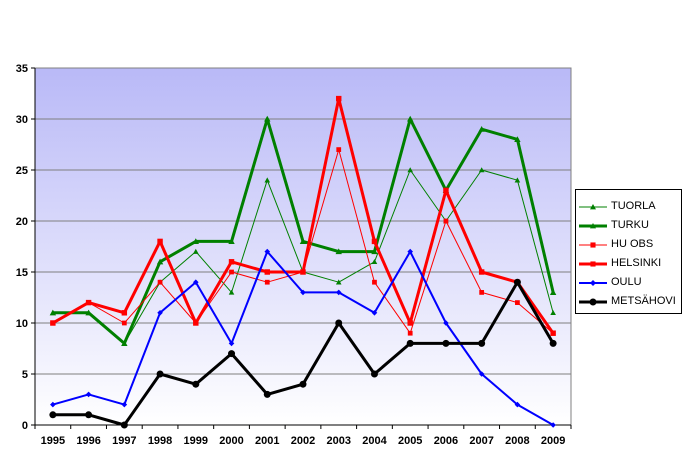  I want to click on x-tick-label: 2006, so click(446, 441).